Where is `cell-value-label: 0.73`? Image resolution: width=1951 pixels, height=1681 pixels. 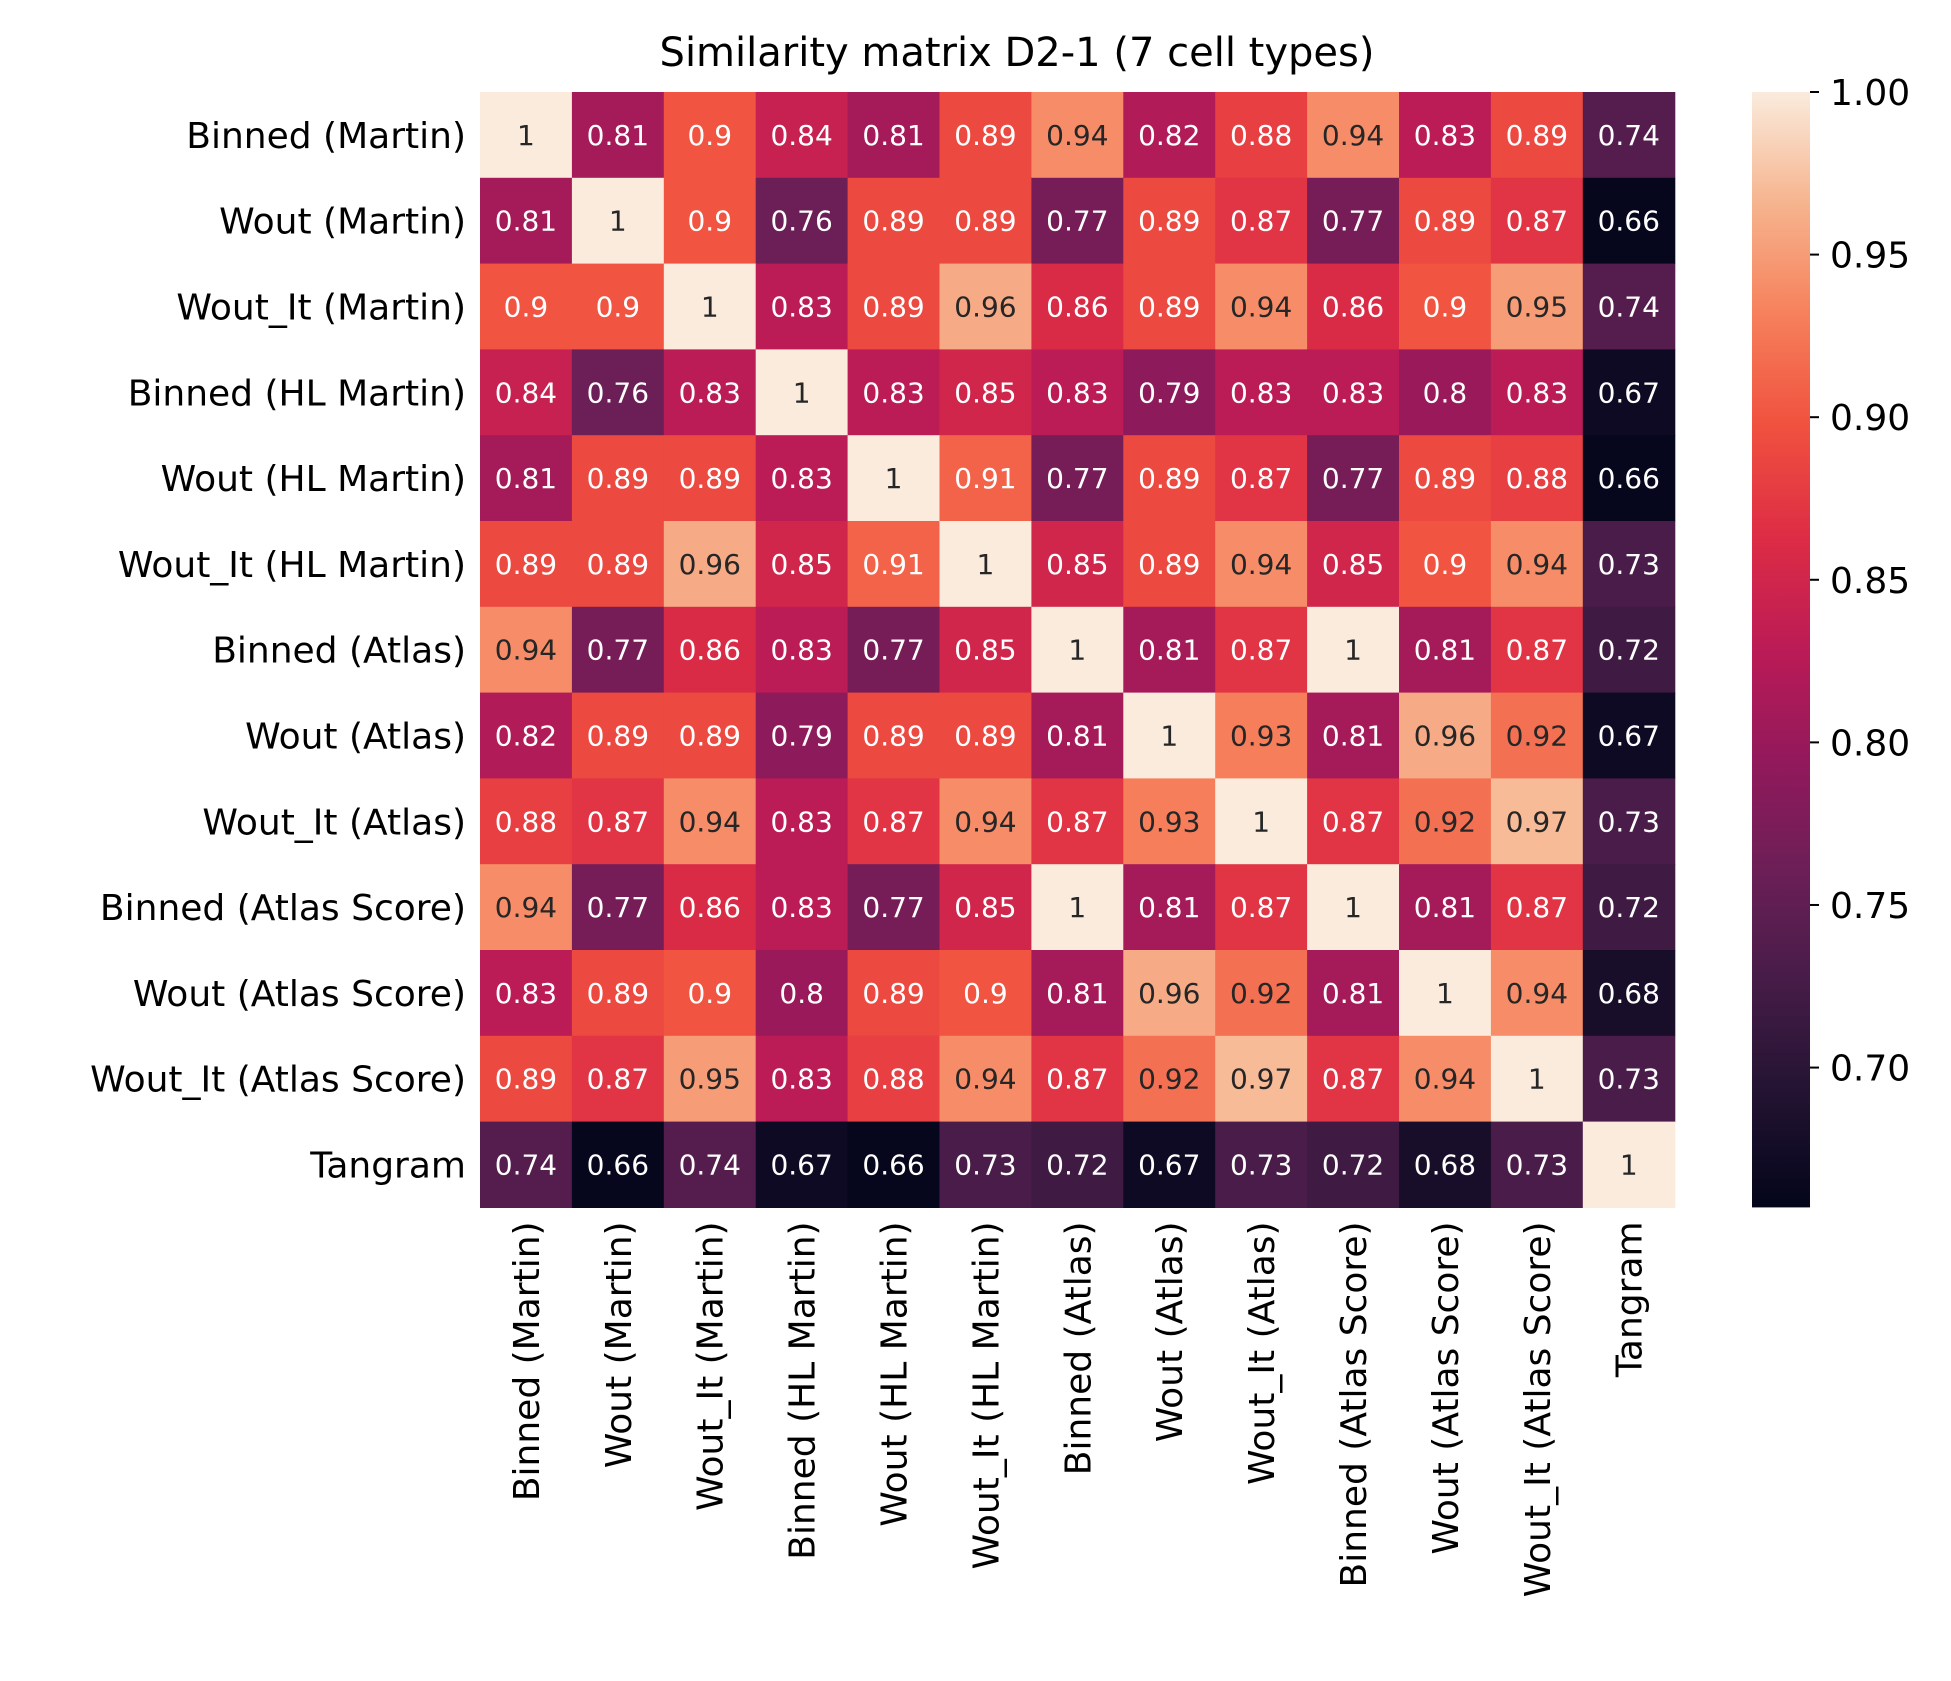
cell-value-label: 0.73 is located at coordinates (1629, 564).